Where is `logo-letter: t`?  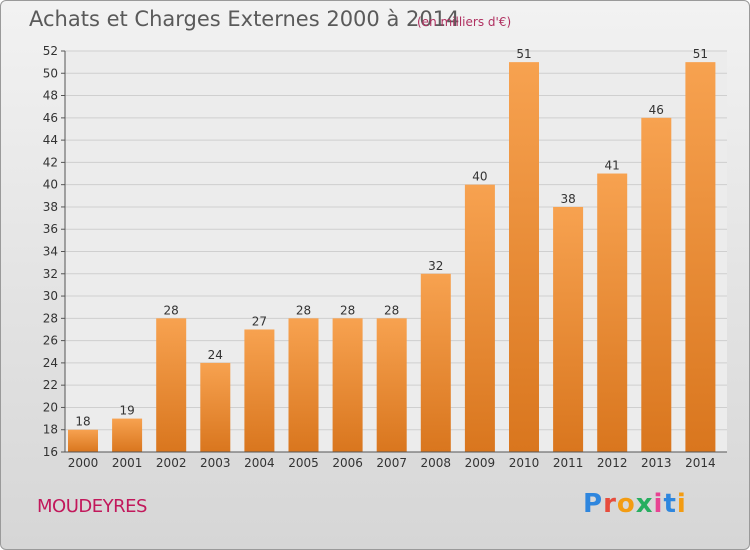
logo-letter: t is located at coordinates (670, 504).